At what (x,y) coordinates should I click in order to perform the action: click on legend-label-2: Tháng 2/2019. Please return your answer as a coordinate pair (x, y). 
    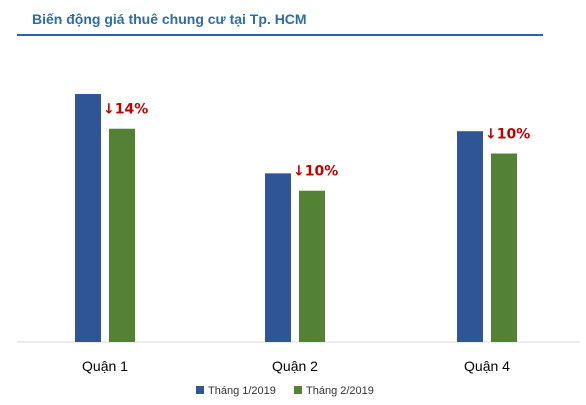
    Looking at the image, I should click on (340, 391).